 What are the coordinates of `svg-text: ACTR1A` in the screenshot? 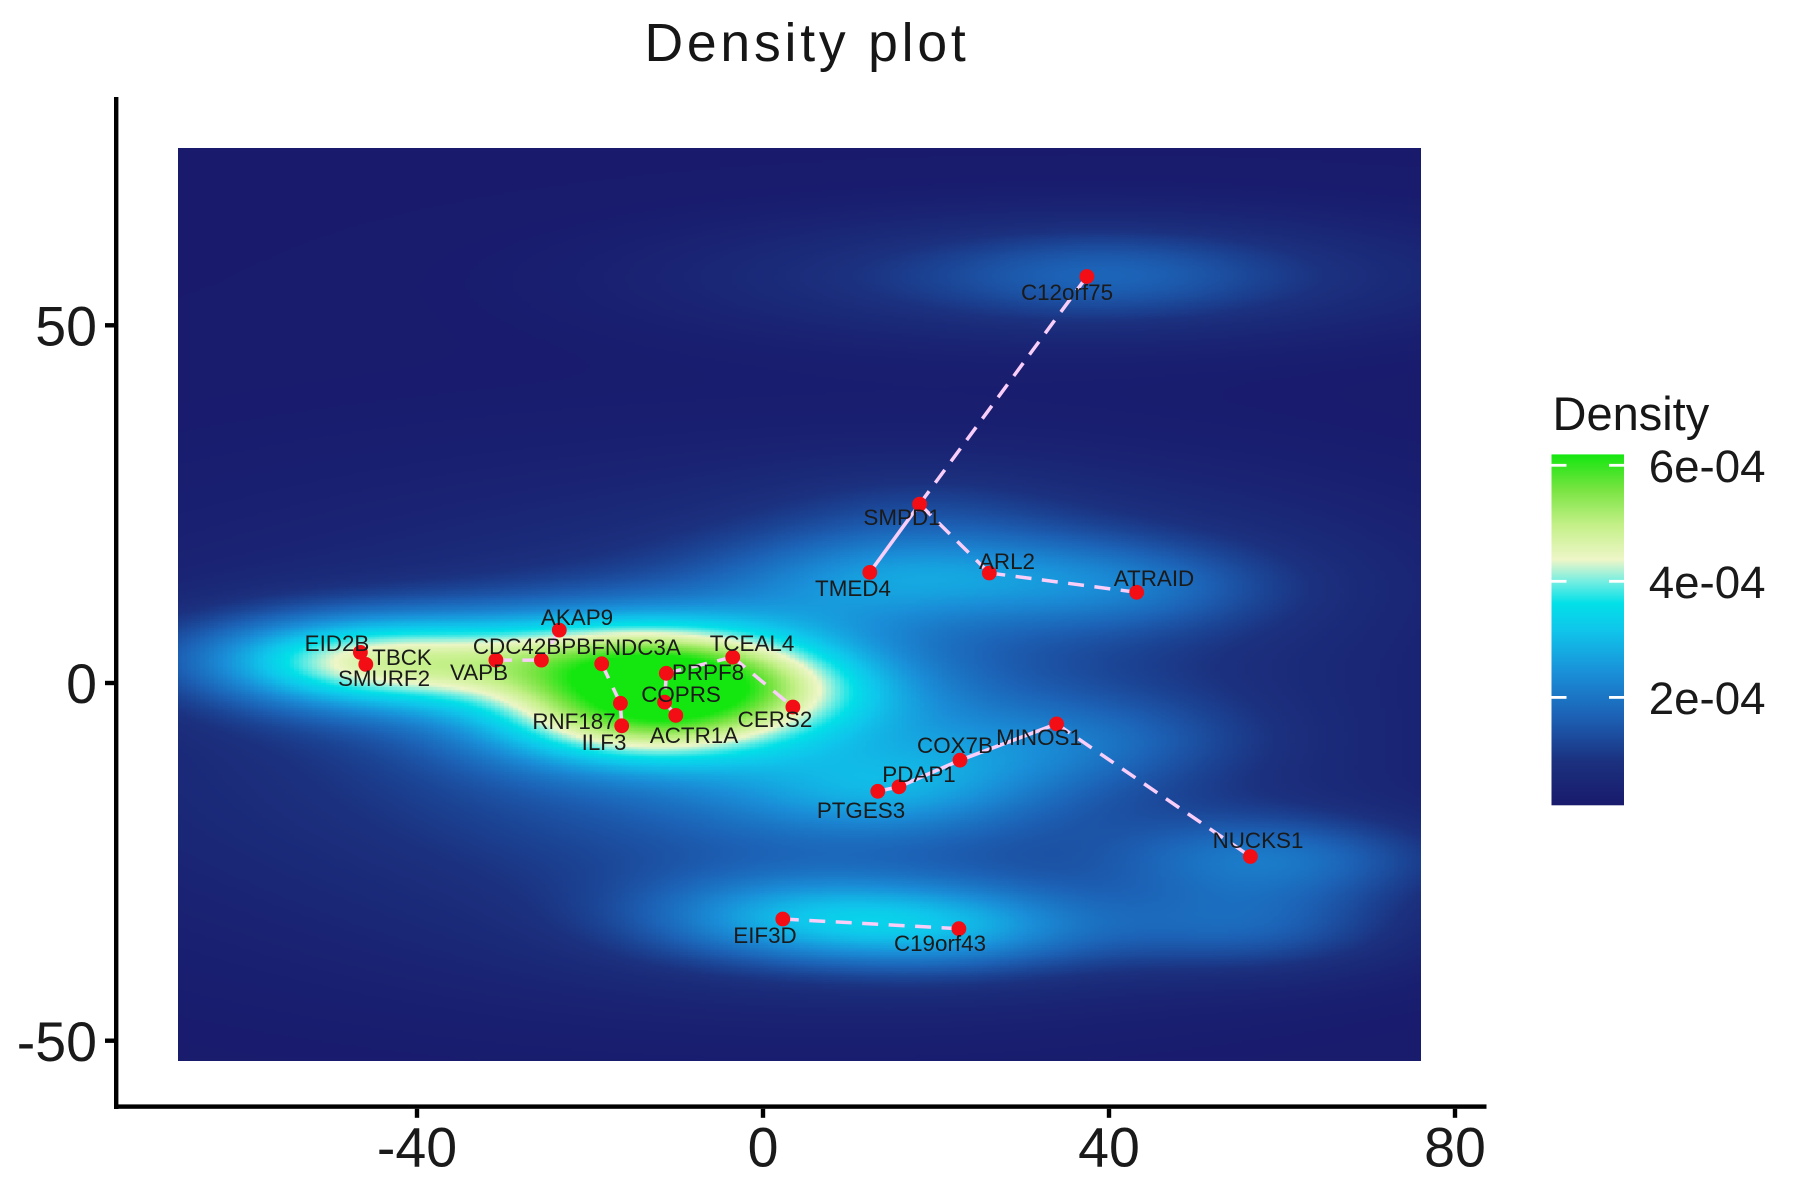 It's located at (694, 735).